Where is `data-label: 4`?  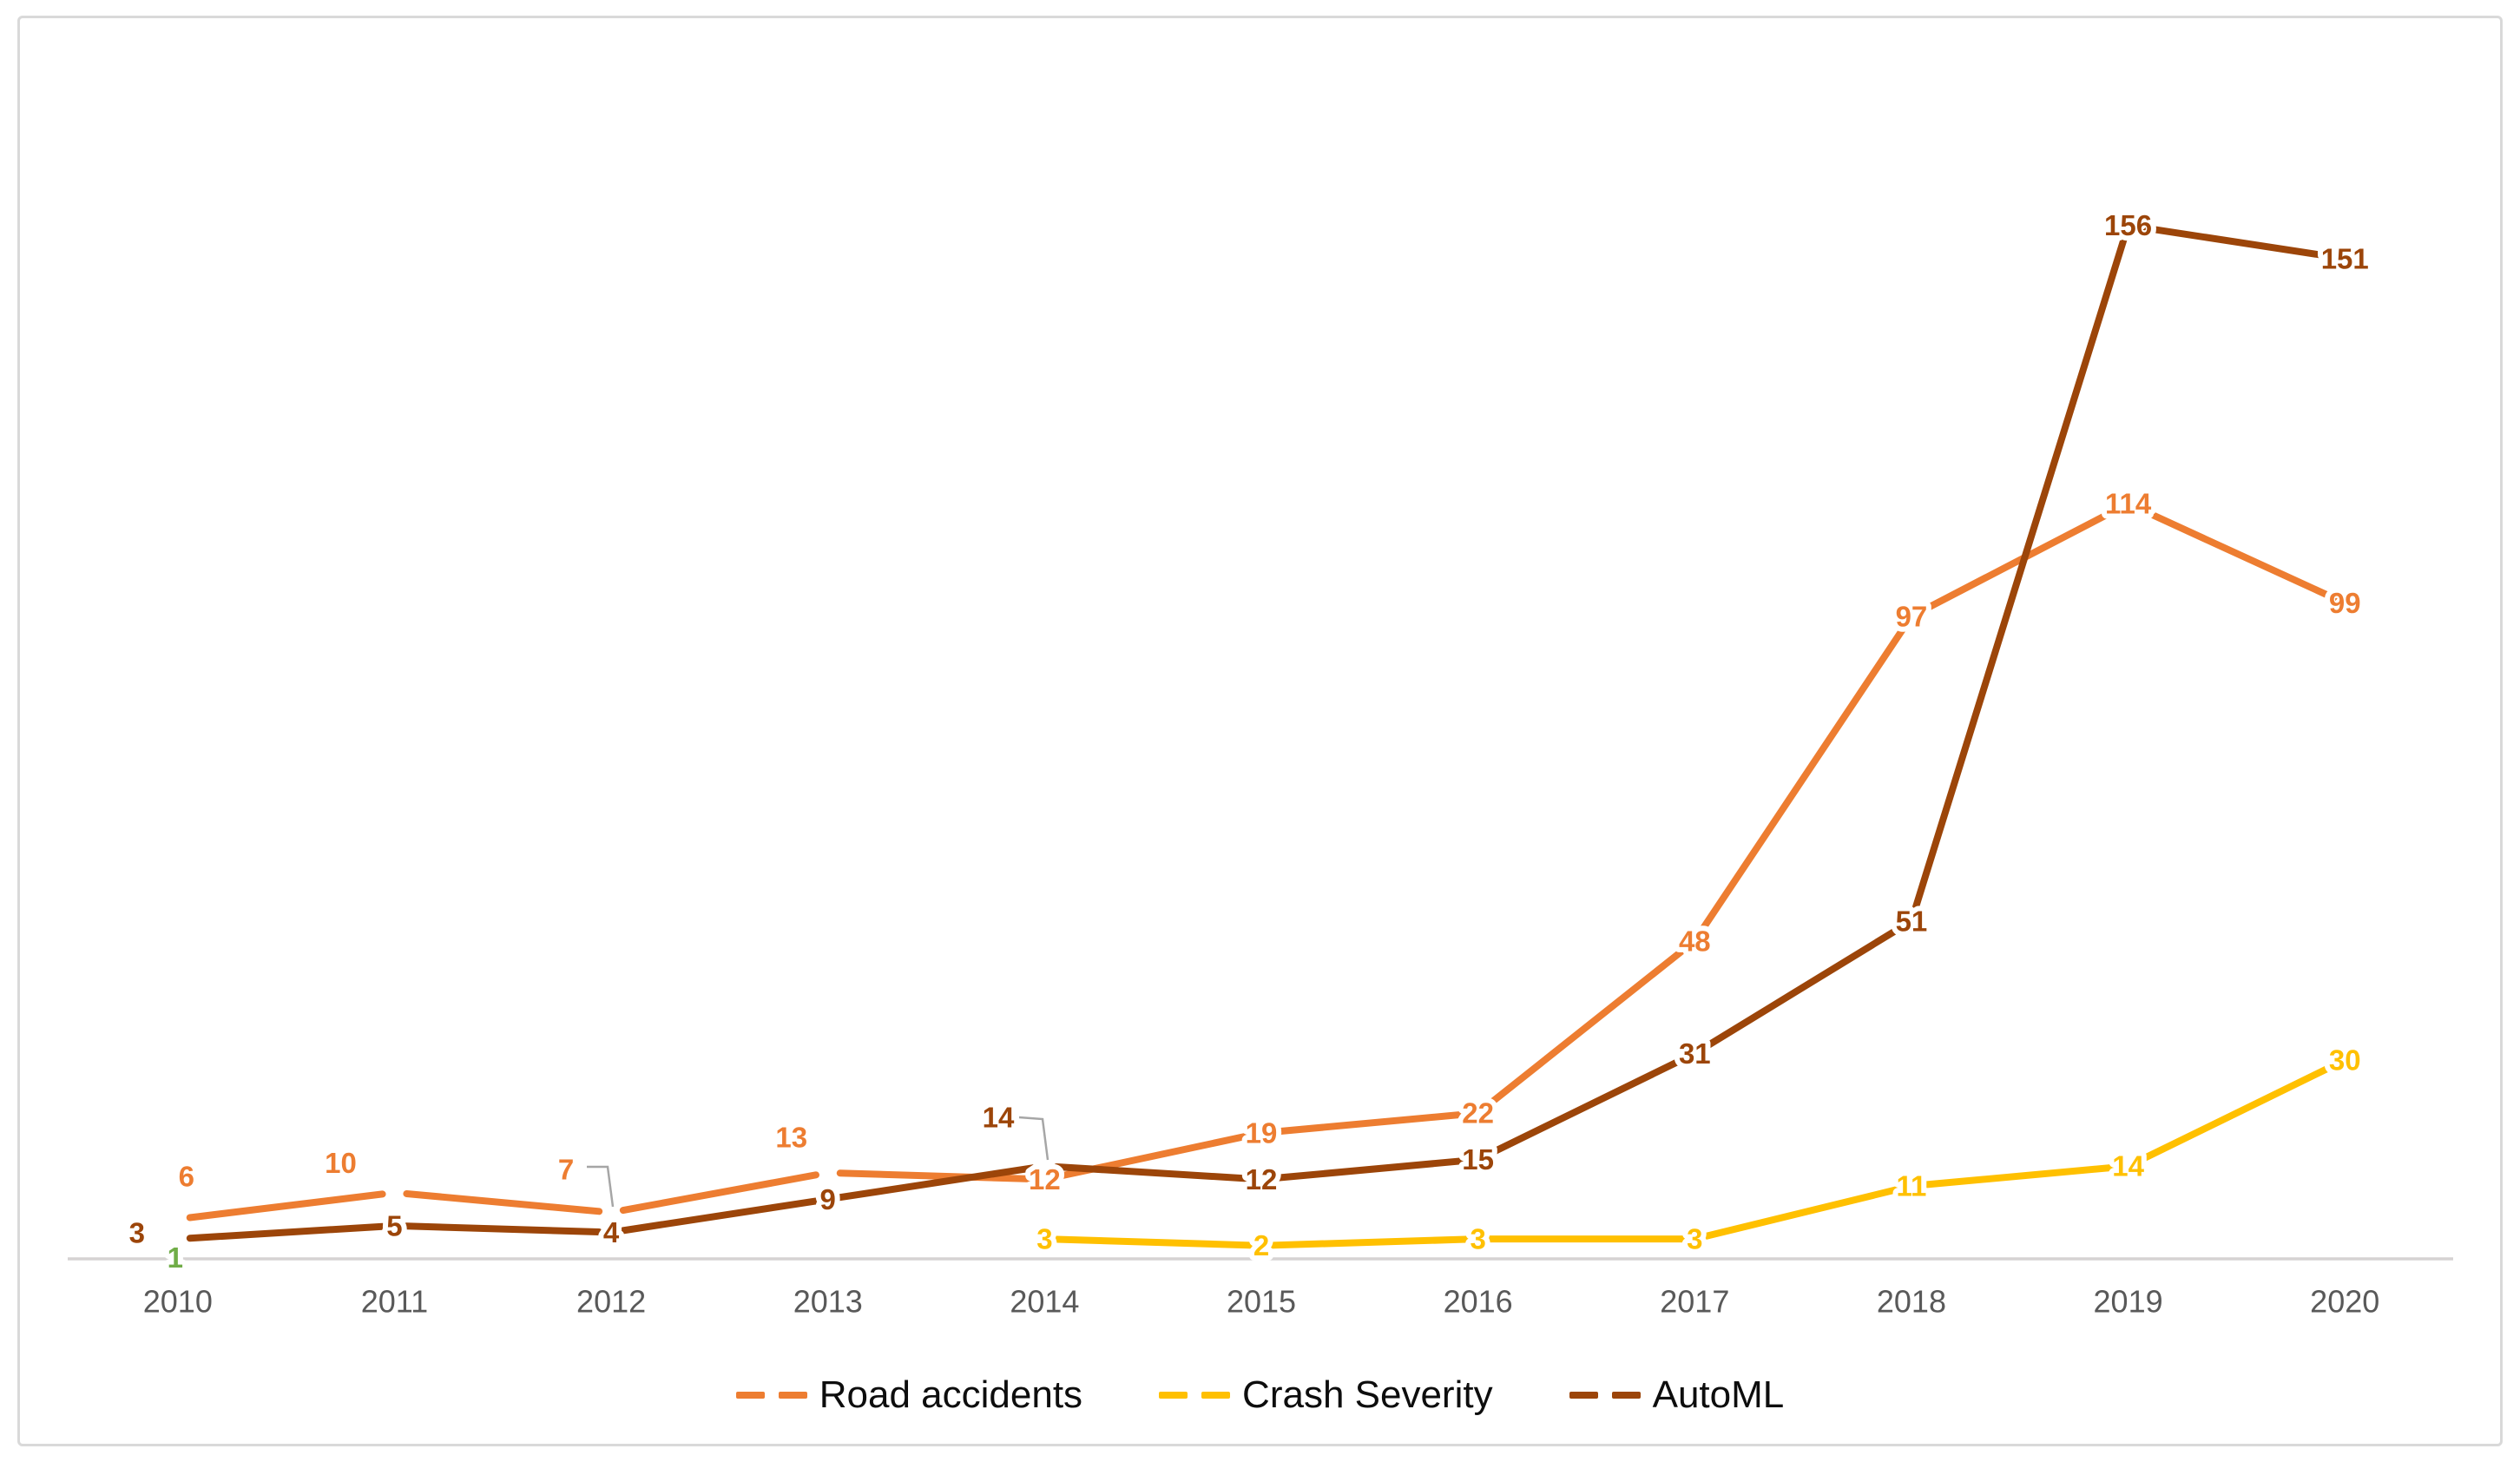 data-label: 4 is located at coordinates (611, 1232).